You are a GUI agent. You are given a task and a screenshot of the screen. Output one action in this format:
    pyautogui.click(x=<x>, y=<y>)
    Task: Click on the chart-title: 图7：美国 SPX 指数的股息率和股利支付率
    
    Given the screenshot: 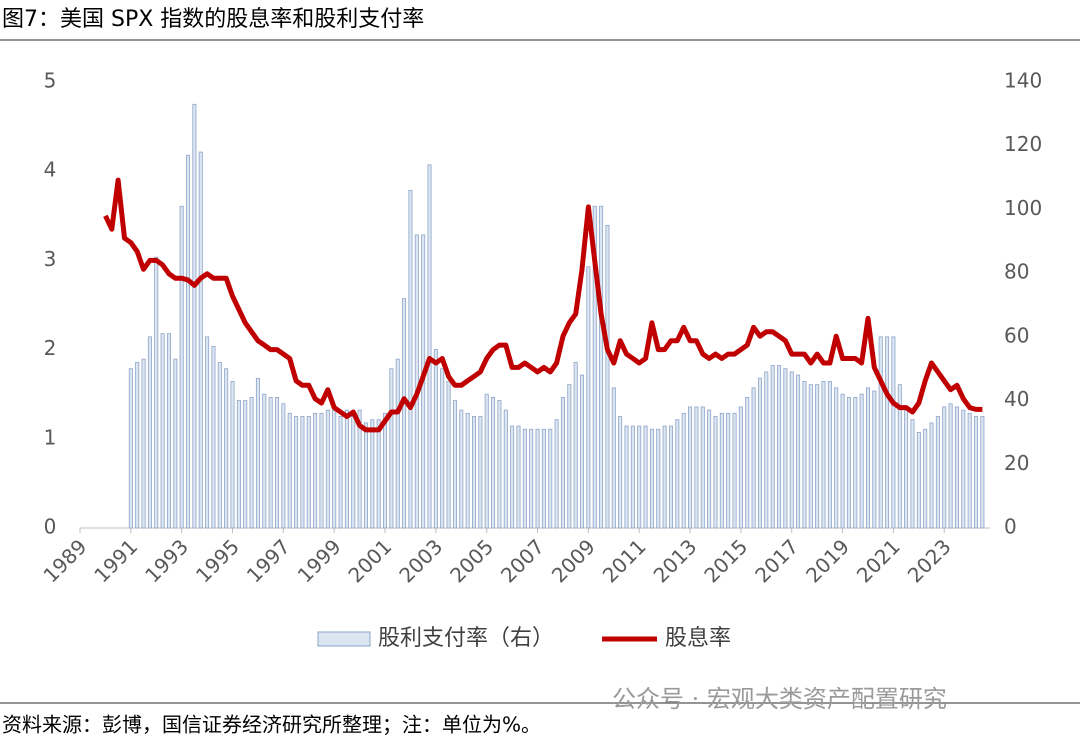 What is the action you would take?
    pyautogui.click(x=213, y=19)
    